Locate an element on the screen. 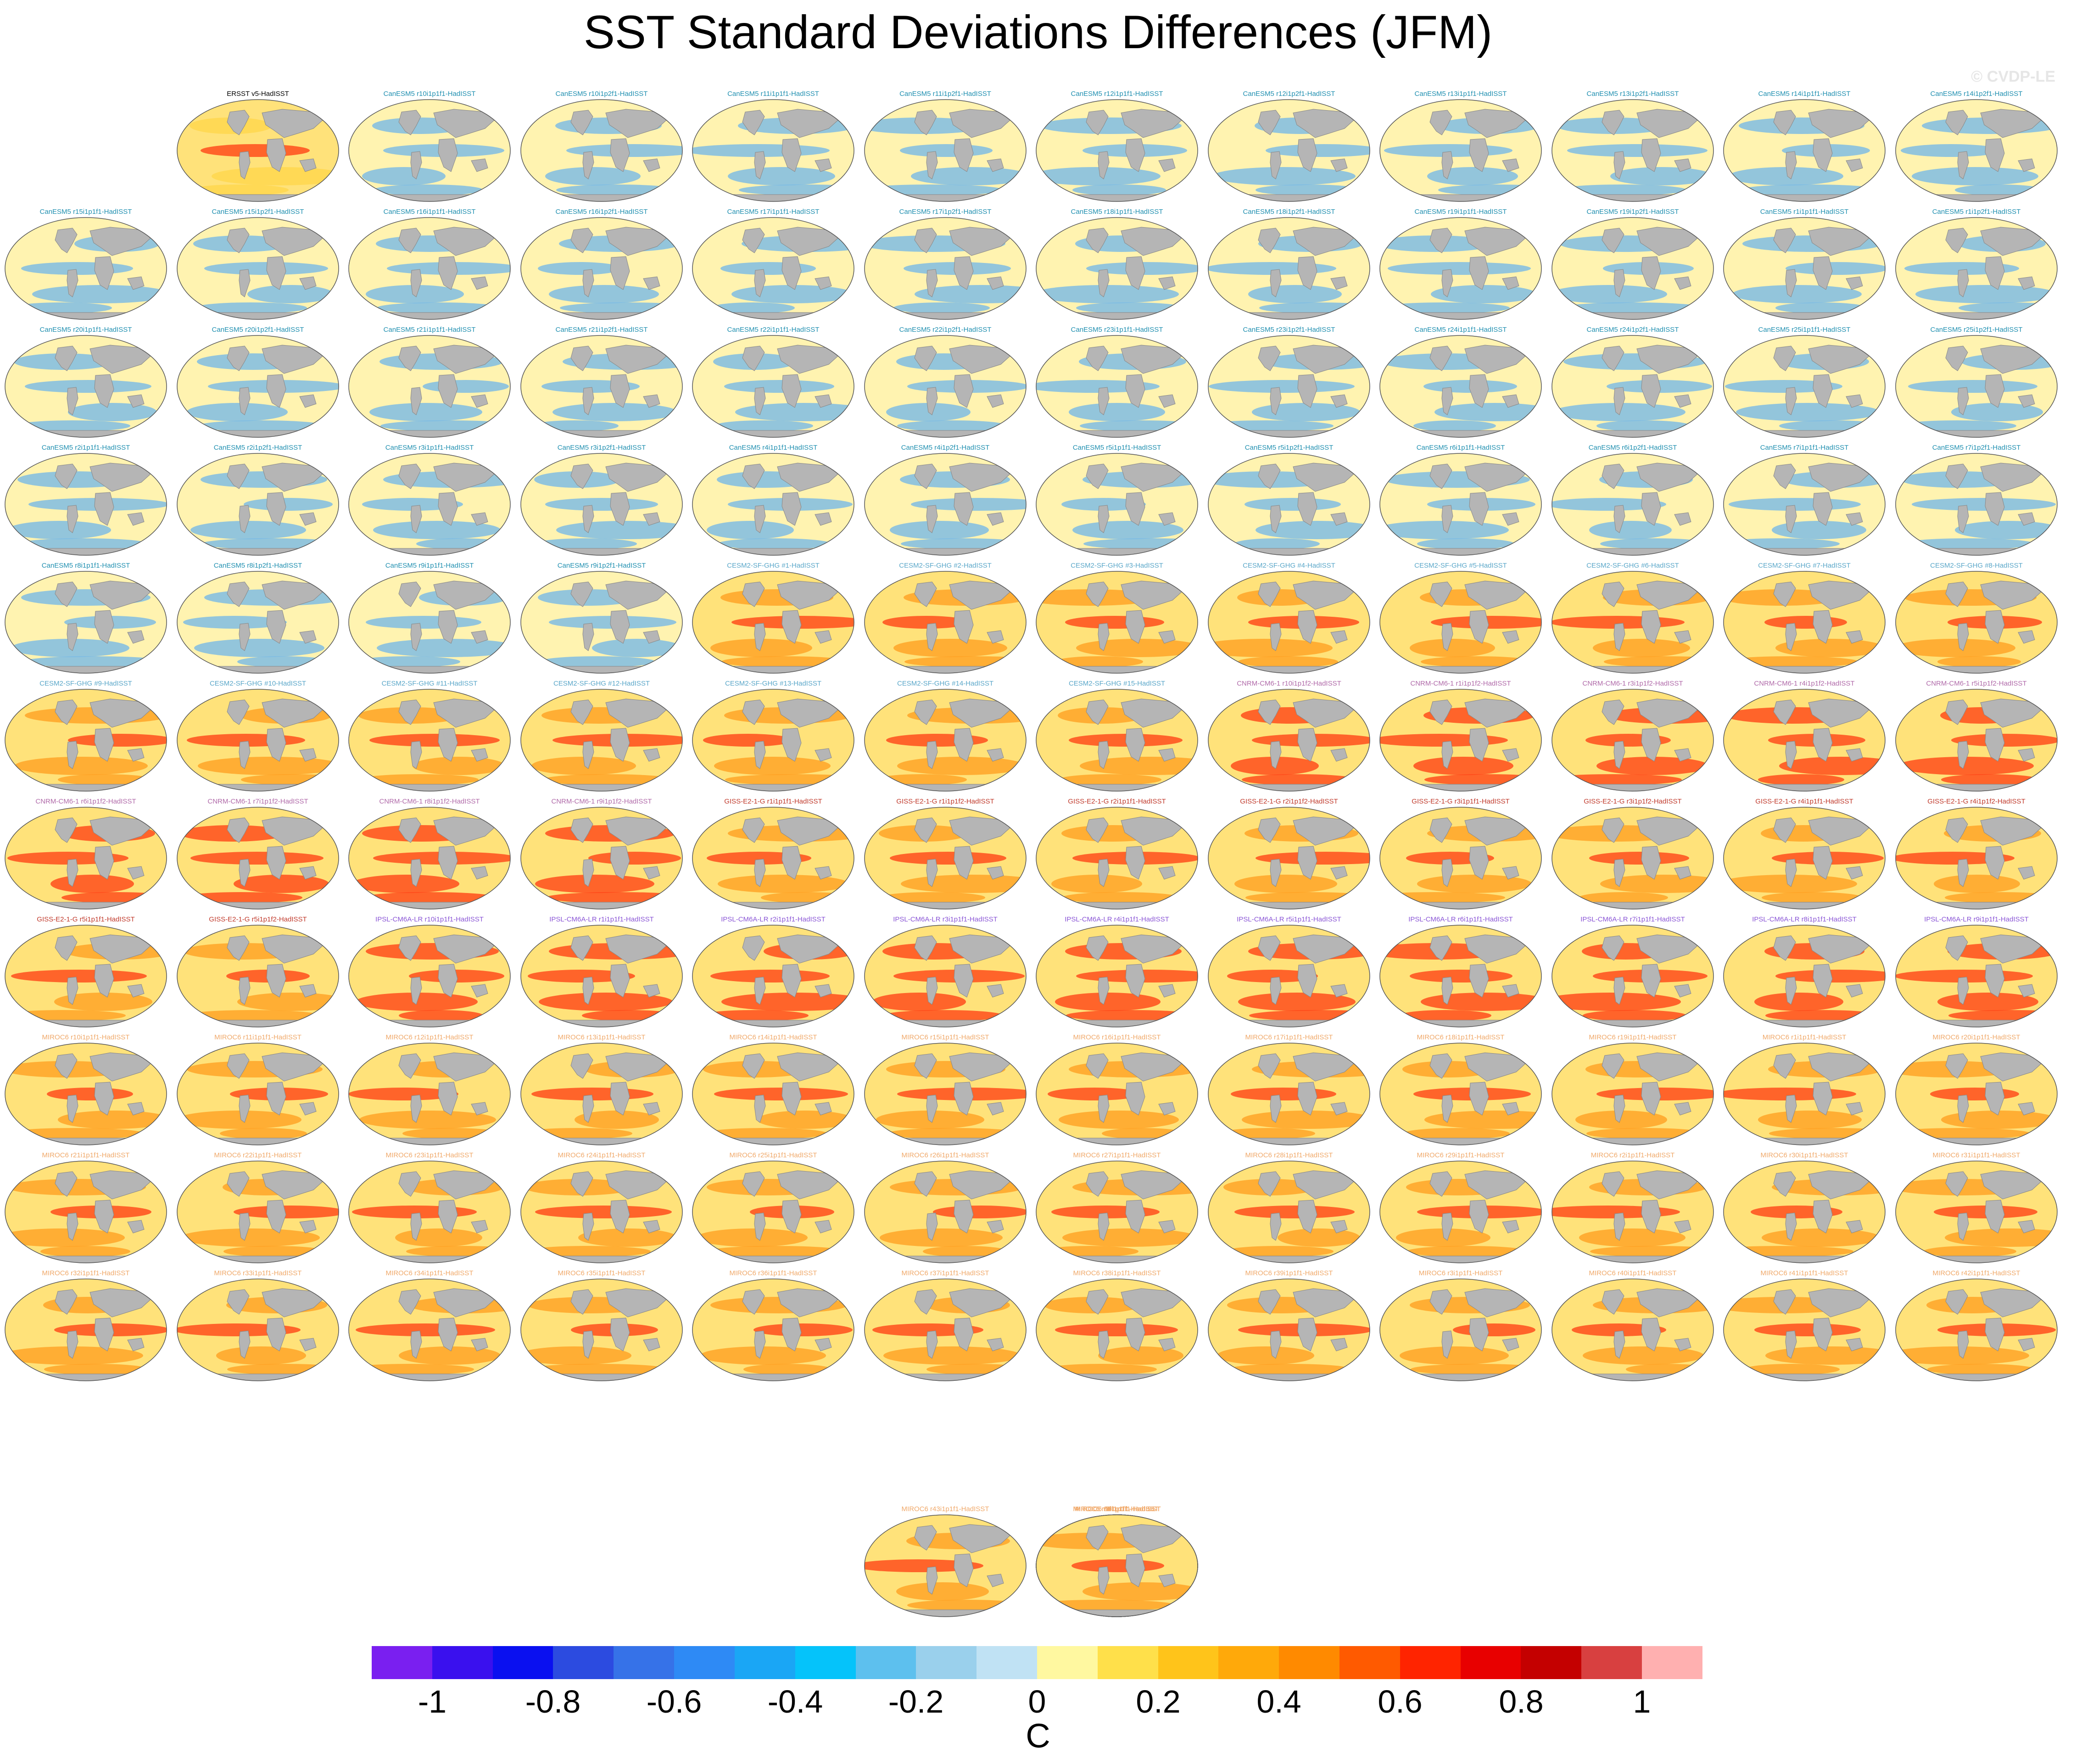  map-panel: CanESM5 r9i1p1f1-HadISST is located at coordinates (429, 618).